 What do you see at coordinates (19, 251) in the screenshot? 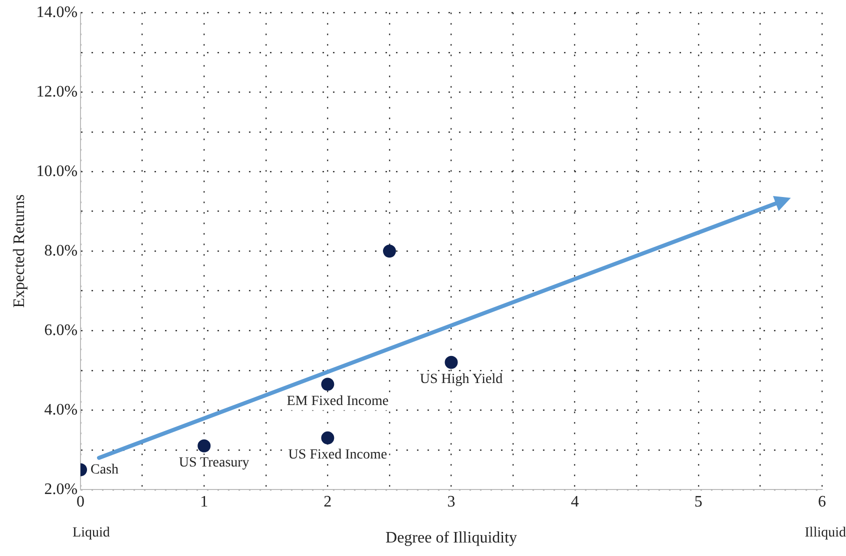
I see `y-axis-title: Expected Returns` at bounding box center [19, 251].